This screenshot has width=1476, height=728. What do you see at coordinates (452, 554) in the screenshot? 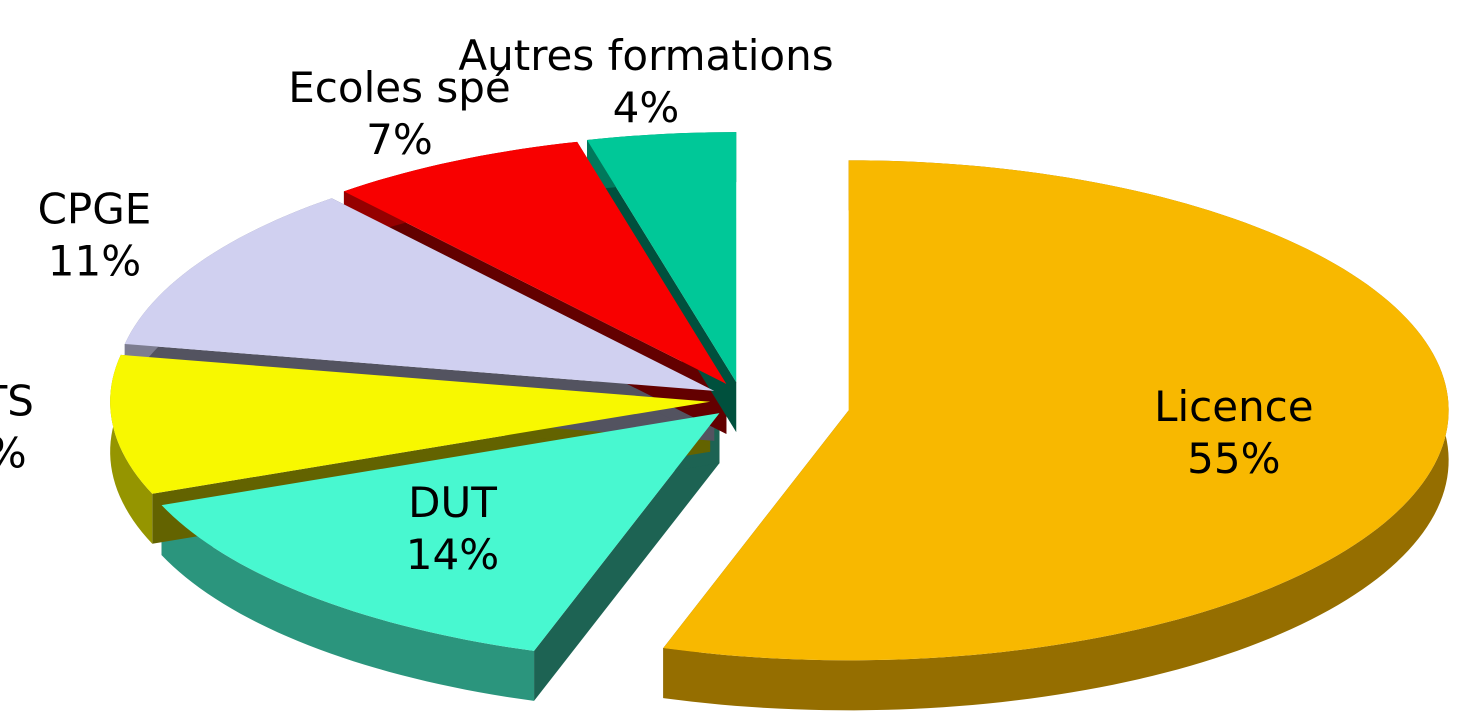
I see `slice-value-label: 14%` at bounding box center [452, 554].